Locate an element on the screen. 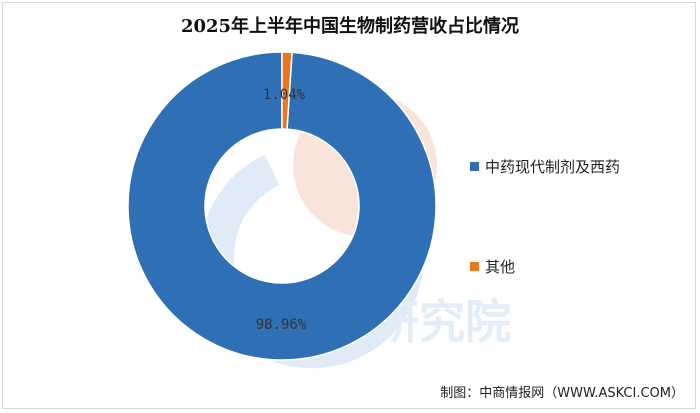  legend-label-0: 中药现代制剂及西药 is located at coordinates (553, 167).